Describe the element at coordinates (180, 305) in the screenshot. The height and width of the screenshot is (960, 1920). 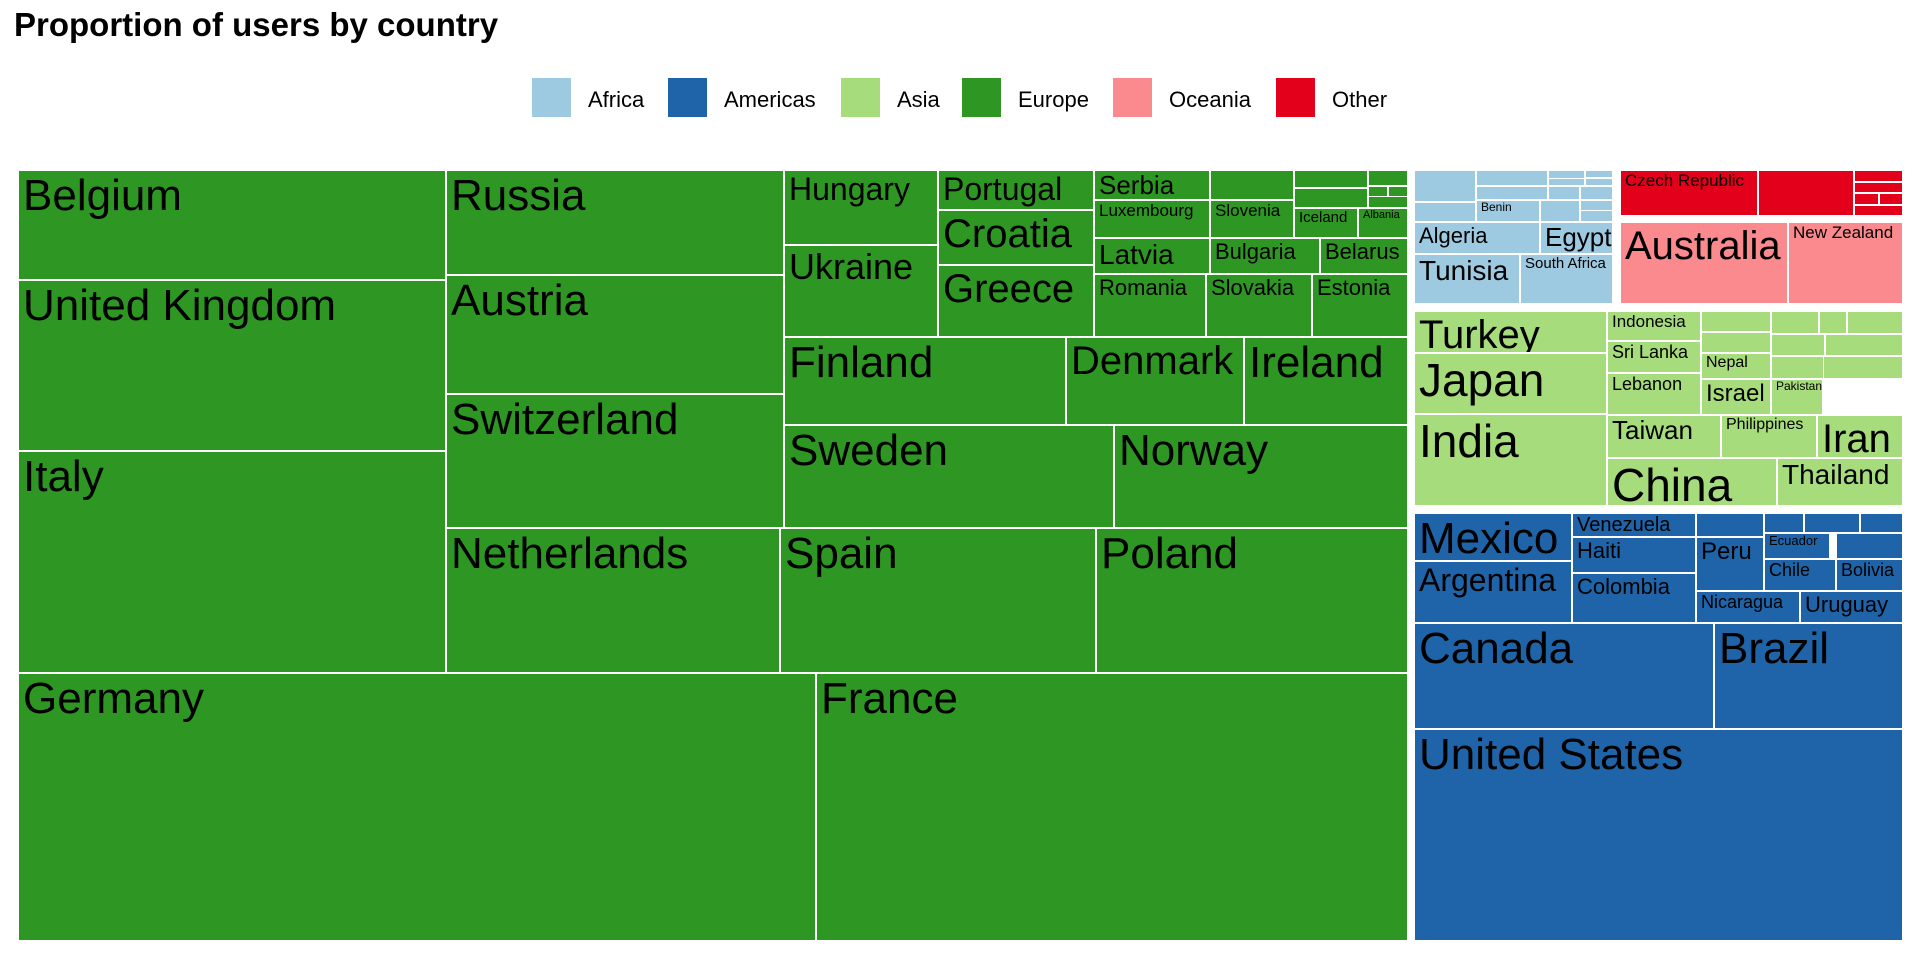
I see `treemap-label-united-kingdom: United Kingdom` at that location.